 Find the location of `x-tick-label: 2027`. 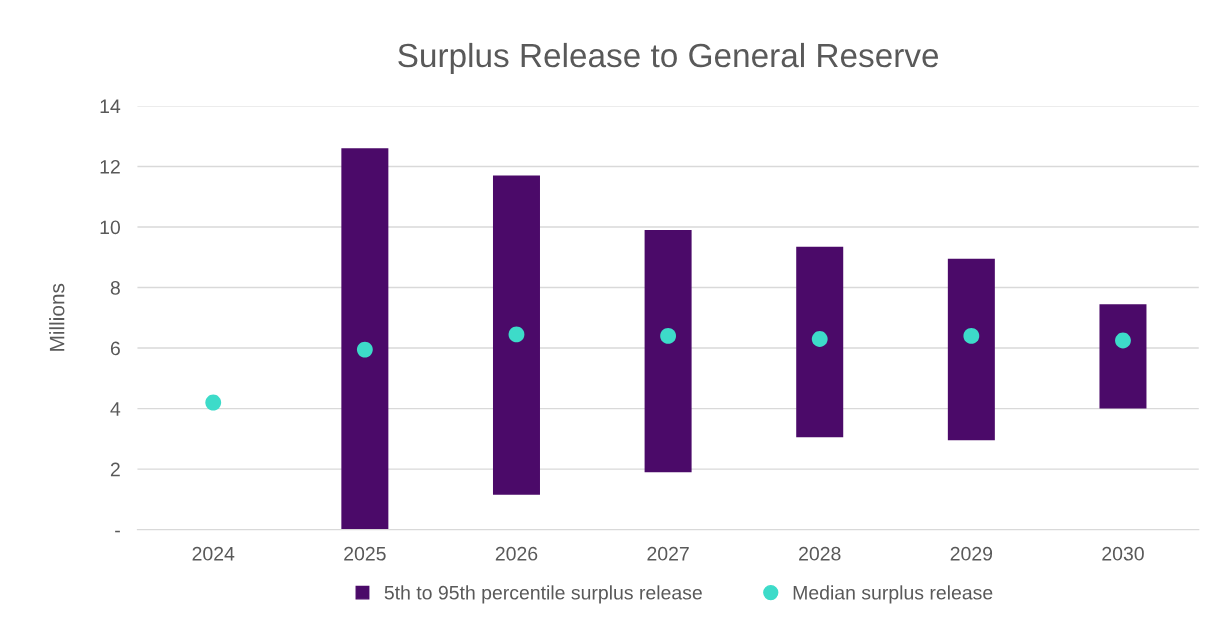

x-tick-label: 2027 is located at coordinates (668, 553).